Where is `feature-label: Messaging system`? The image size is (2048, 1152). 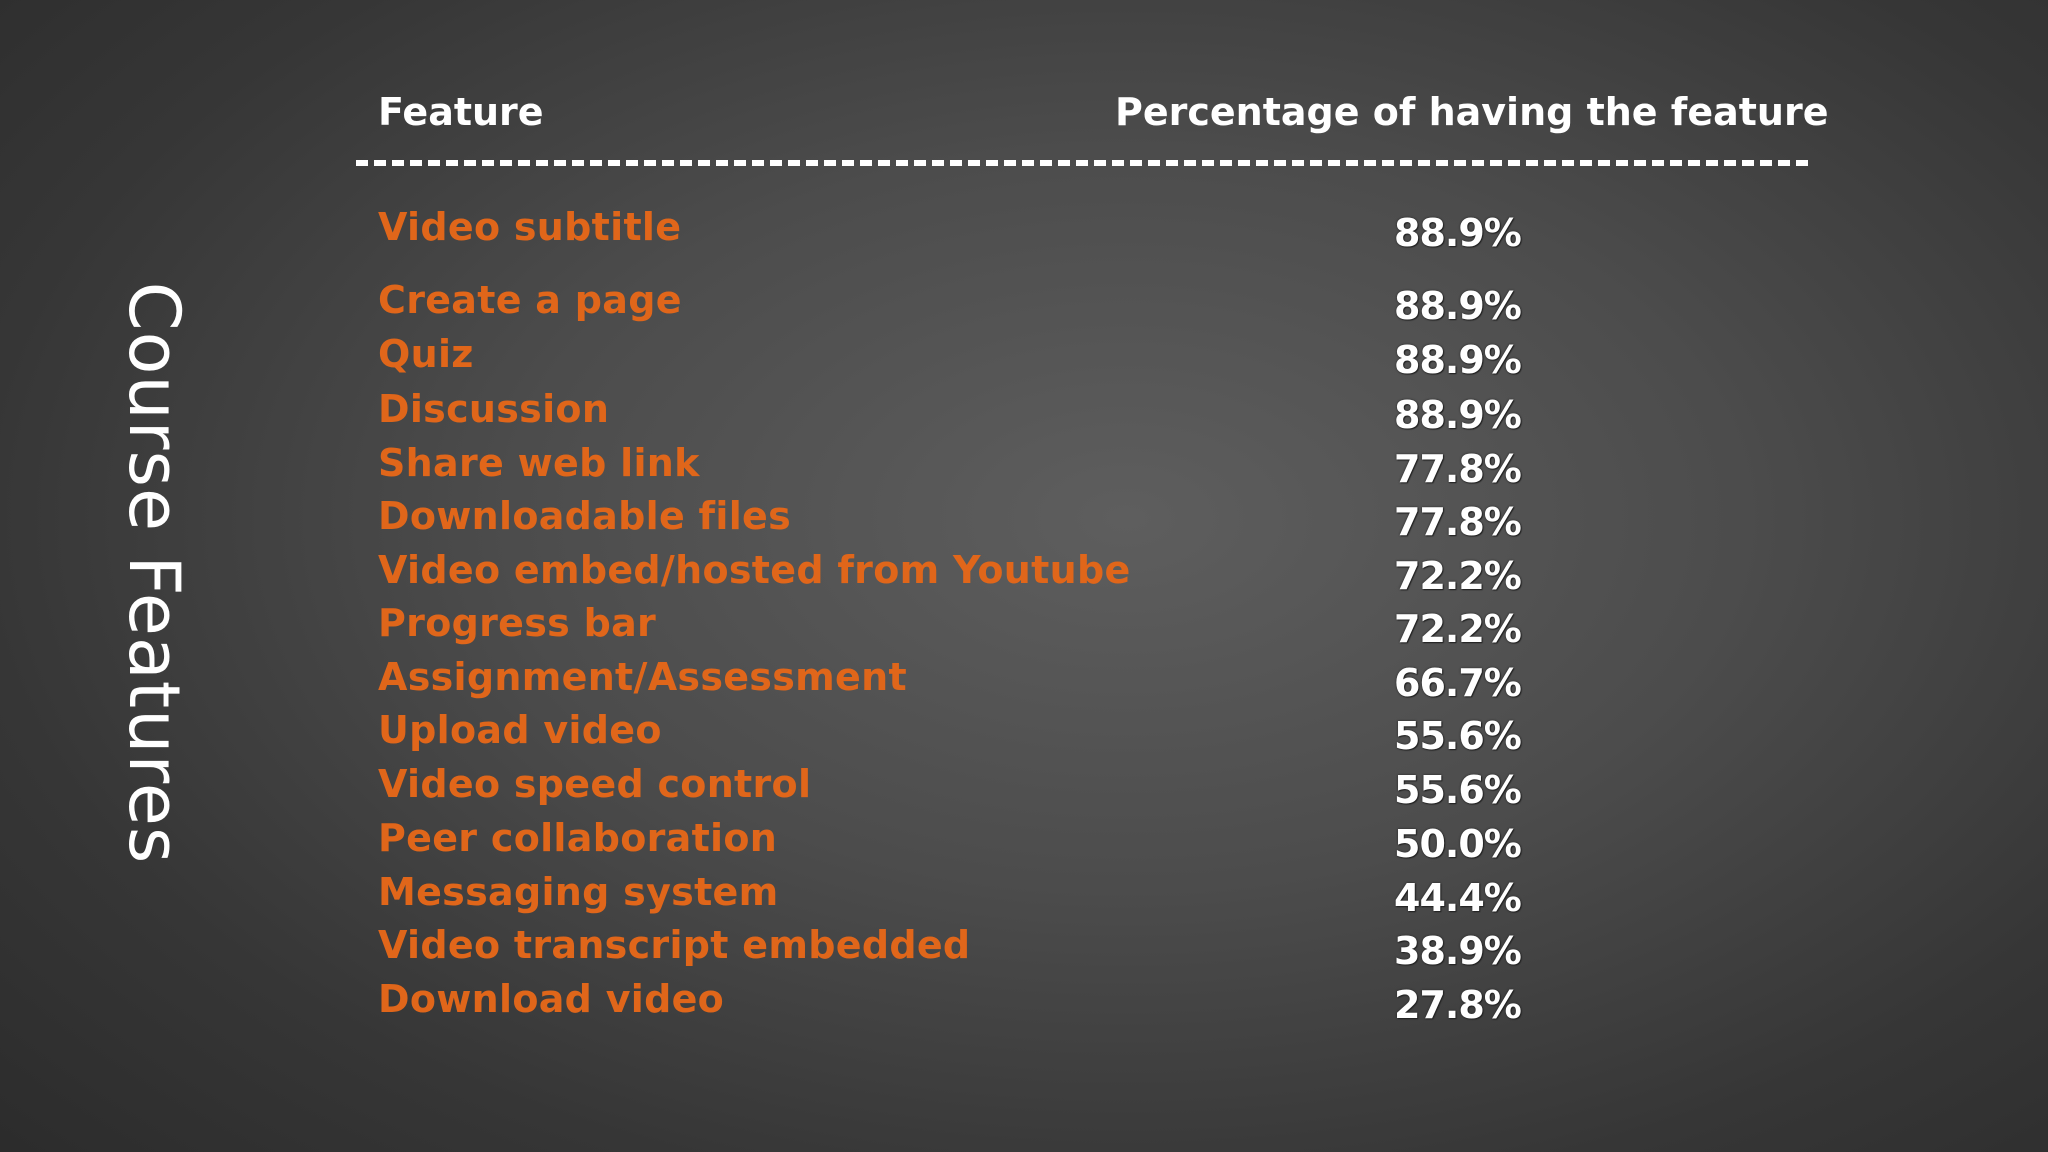
feature-label: Messaging system is located at coordinates (578, 892).